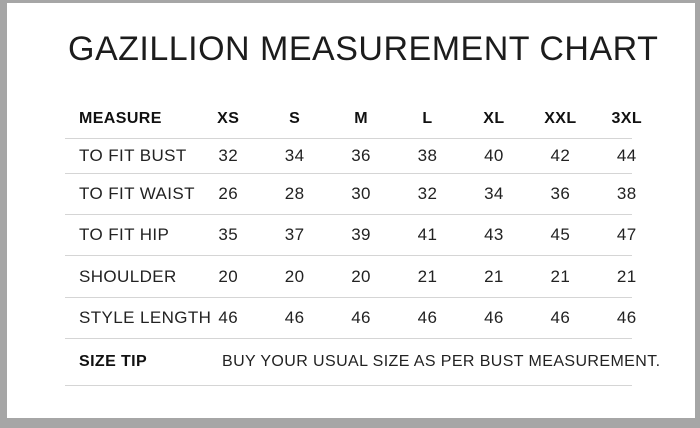  What do you see at coordinates (228, 234) in the screenshot?
I see `cell-value: 35` at bounding box center [228, 234].